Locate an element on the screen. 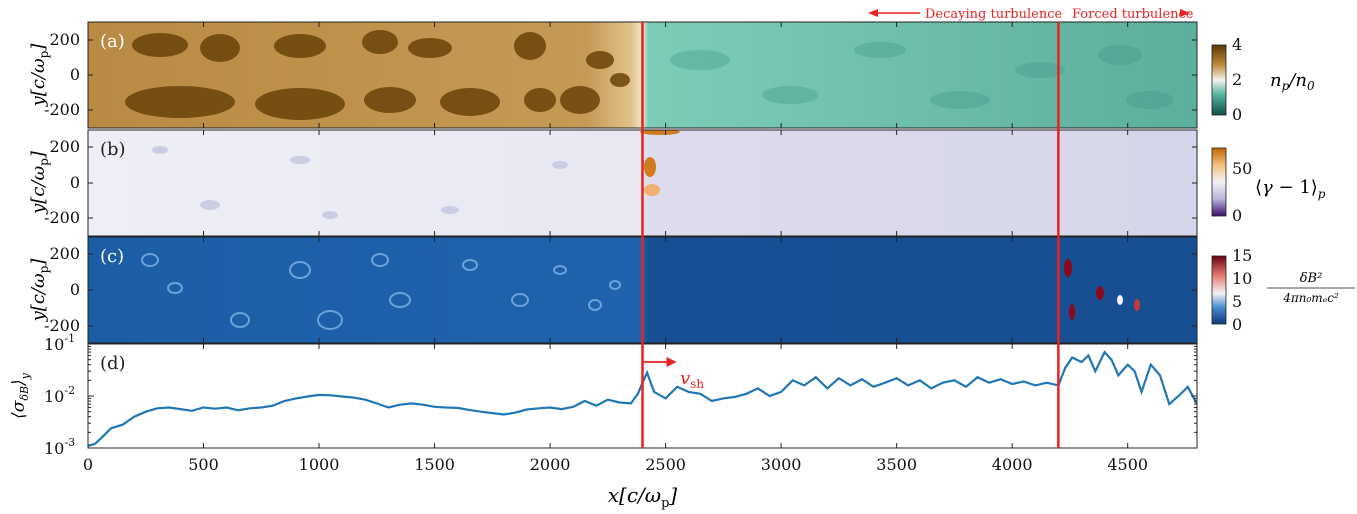  panel-b-label: (b) is located at coordinates (113, 149).